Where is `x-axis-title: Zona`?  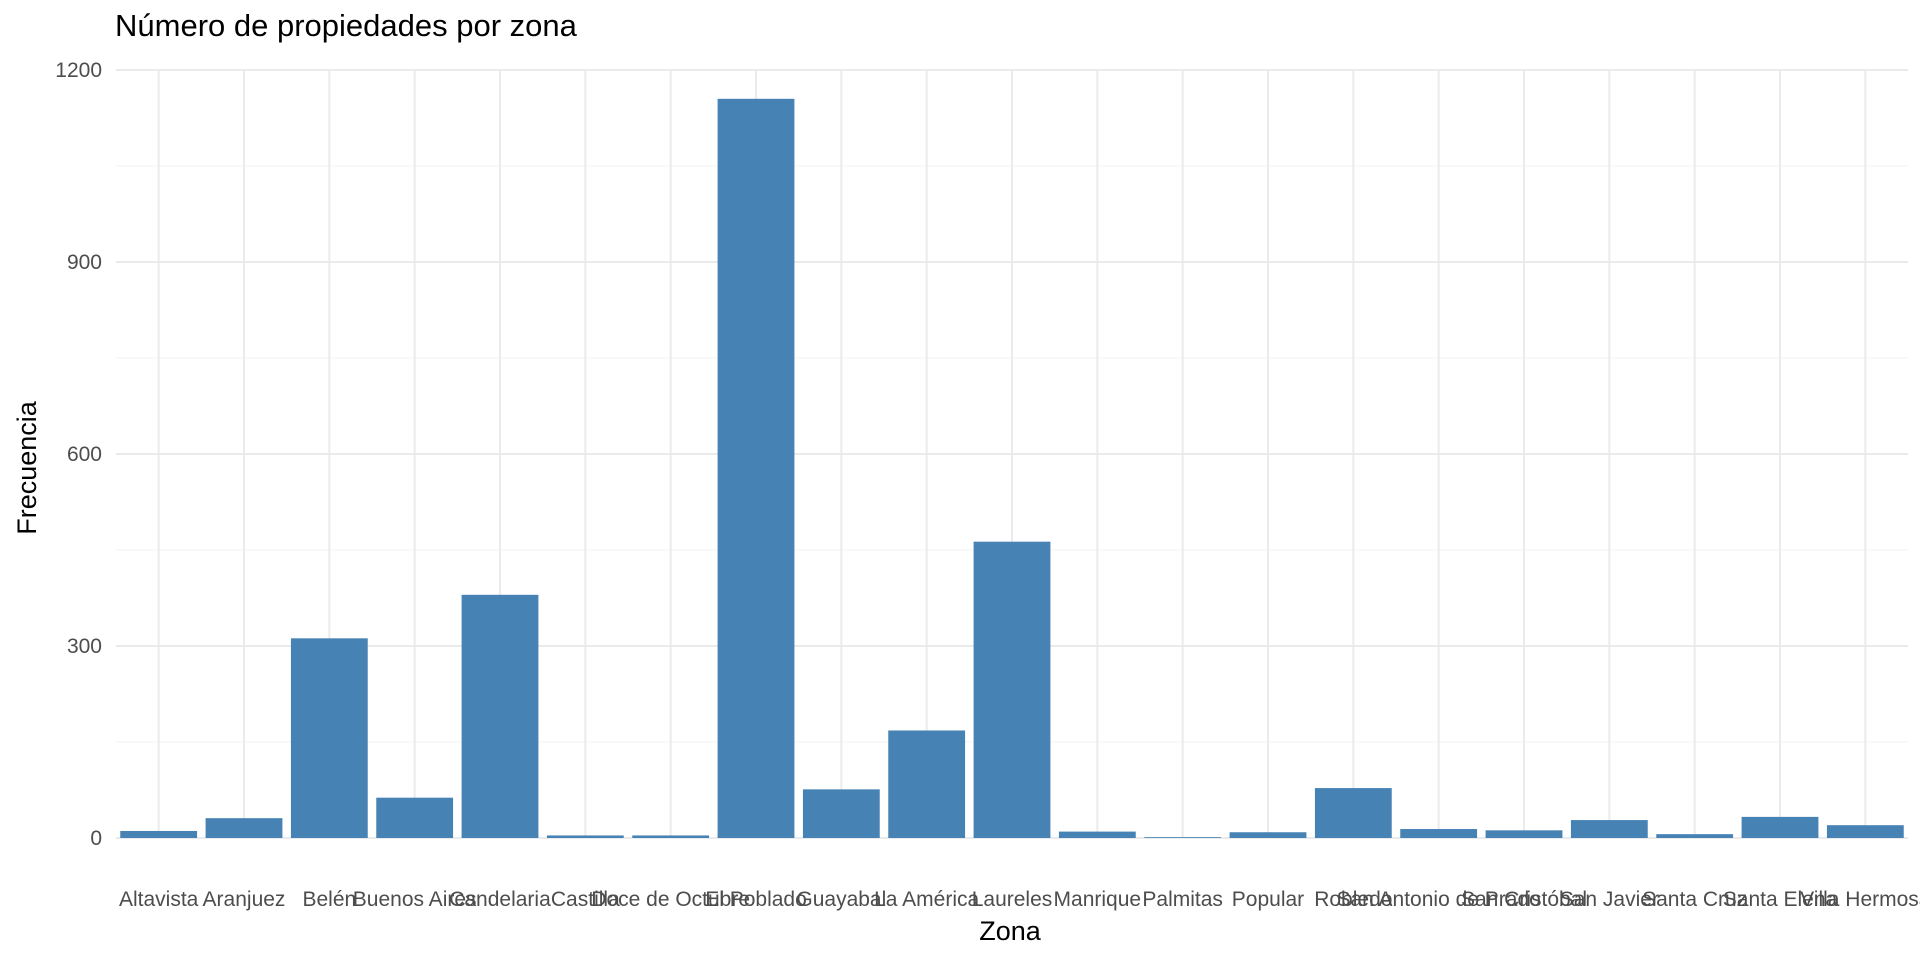
x-axis-title: Zona is located at coordinates (1010, 931).